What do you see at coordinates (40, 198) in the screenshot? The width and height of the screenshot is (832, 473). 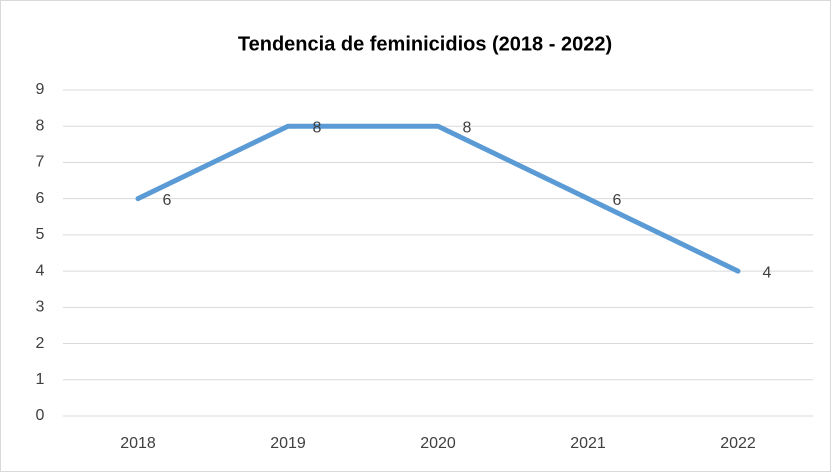 I see `y-tick-label: 6` at bounding box center [40, 198].